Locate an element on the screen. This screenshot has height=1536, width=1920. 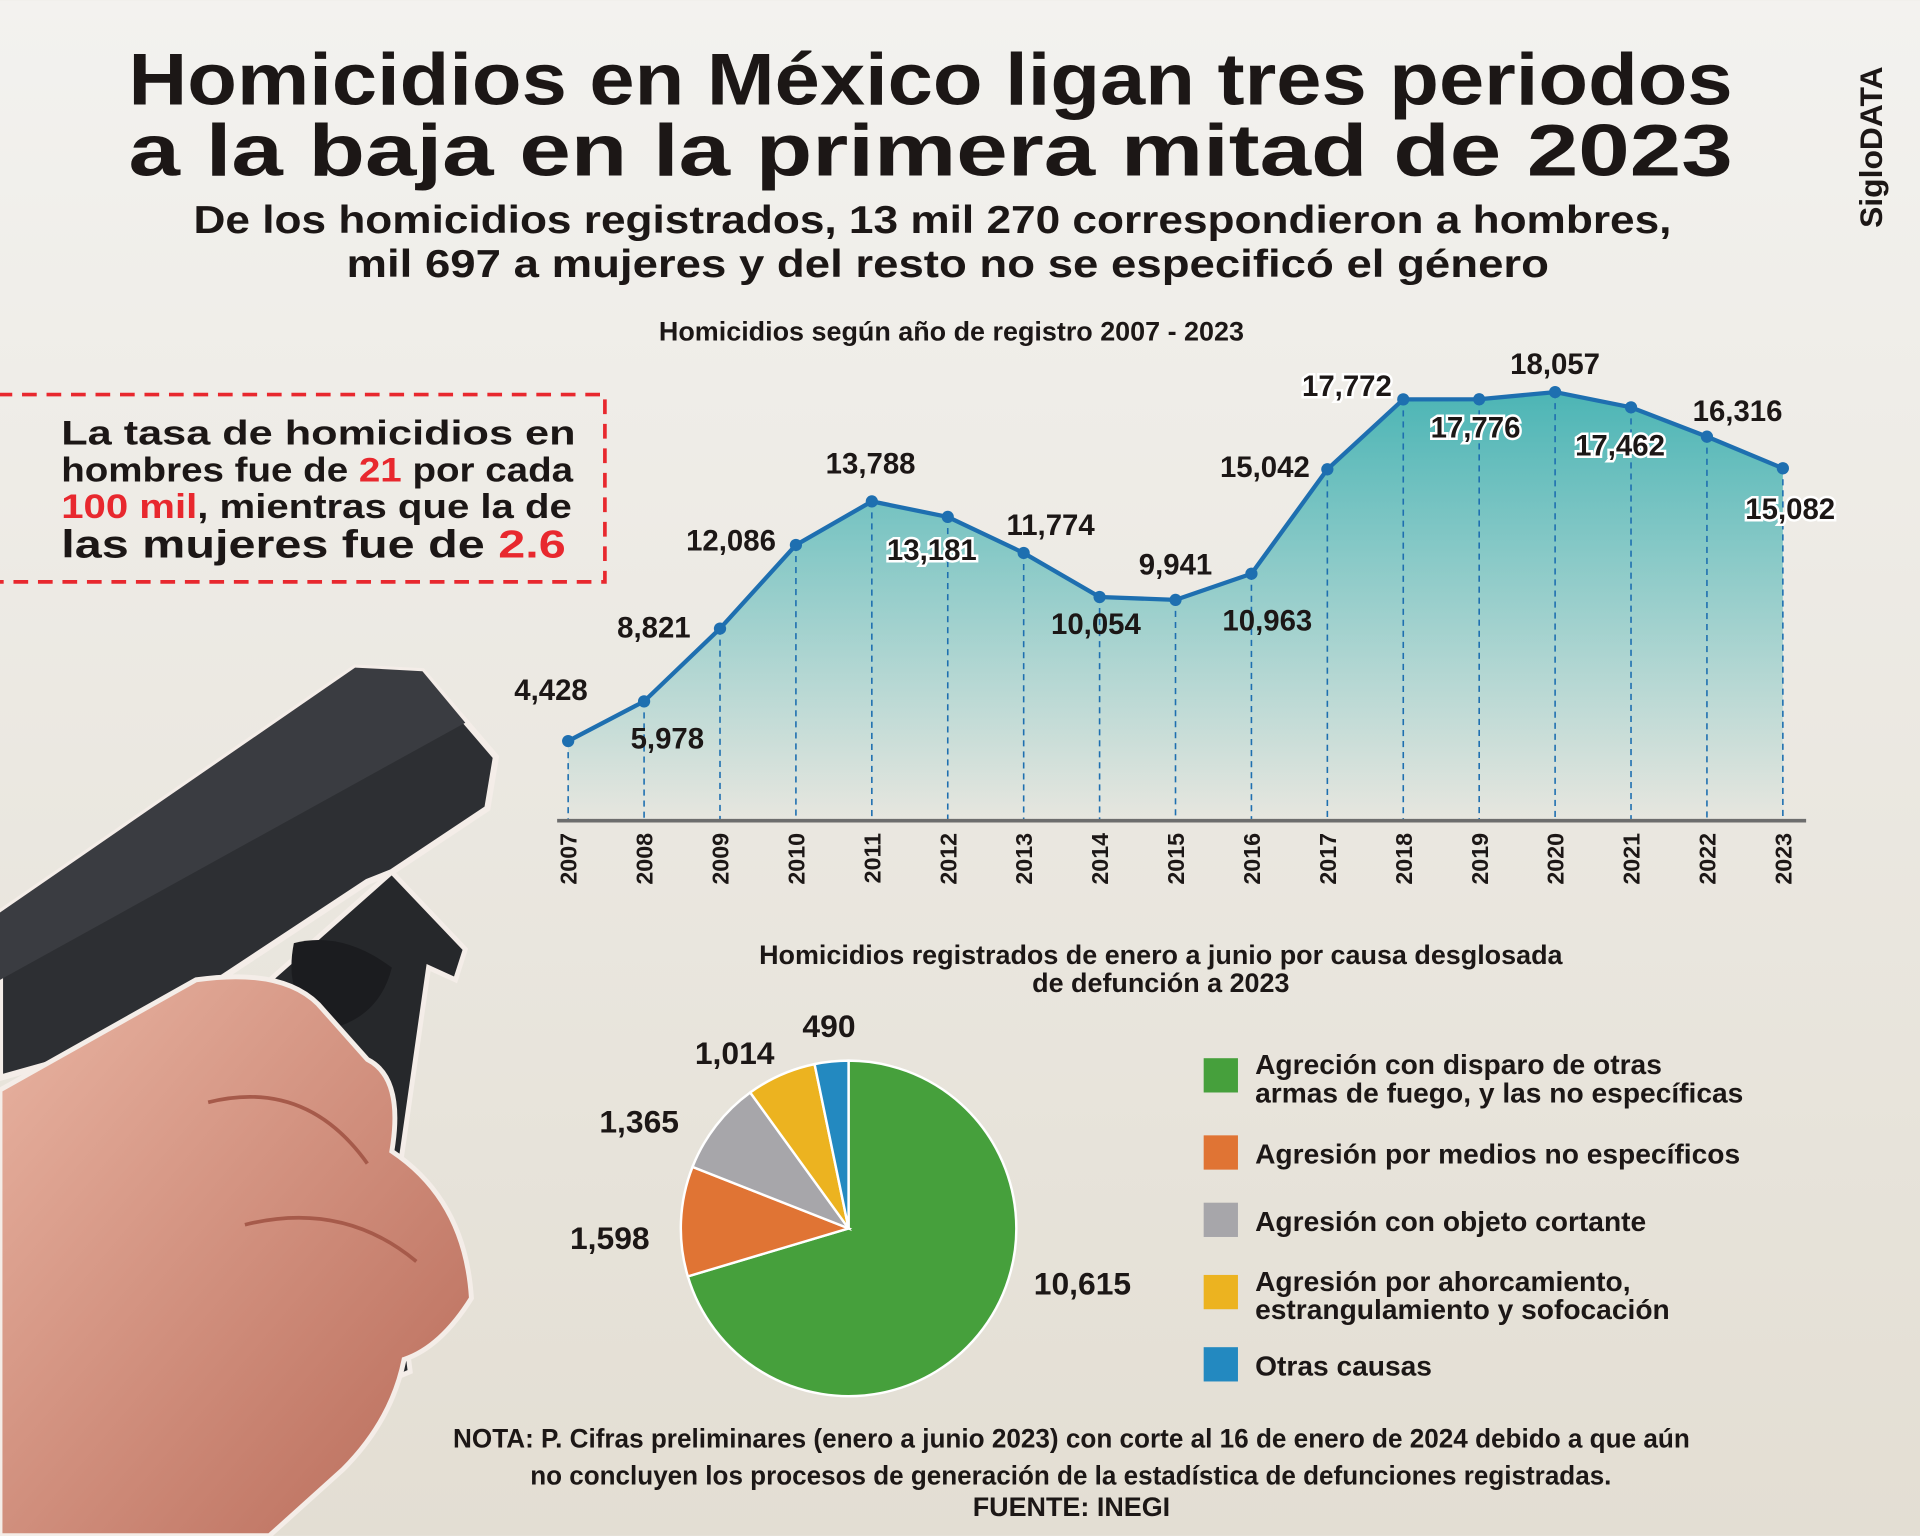
legend-label: Agresión con objeto cortante is located at coordinates (1450, 1221).